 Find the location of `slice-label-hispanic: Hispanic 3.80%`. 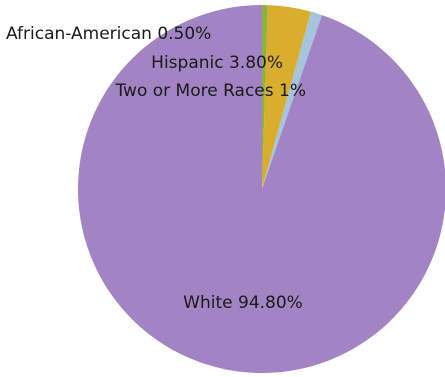

slice-label-hispanic: Hispanic 3.80% is located at coordinates (217, 63).